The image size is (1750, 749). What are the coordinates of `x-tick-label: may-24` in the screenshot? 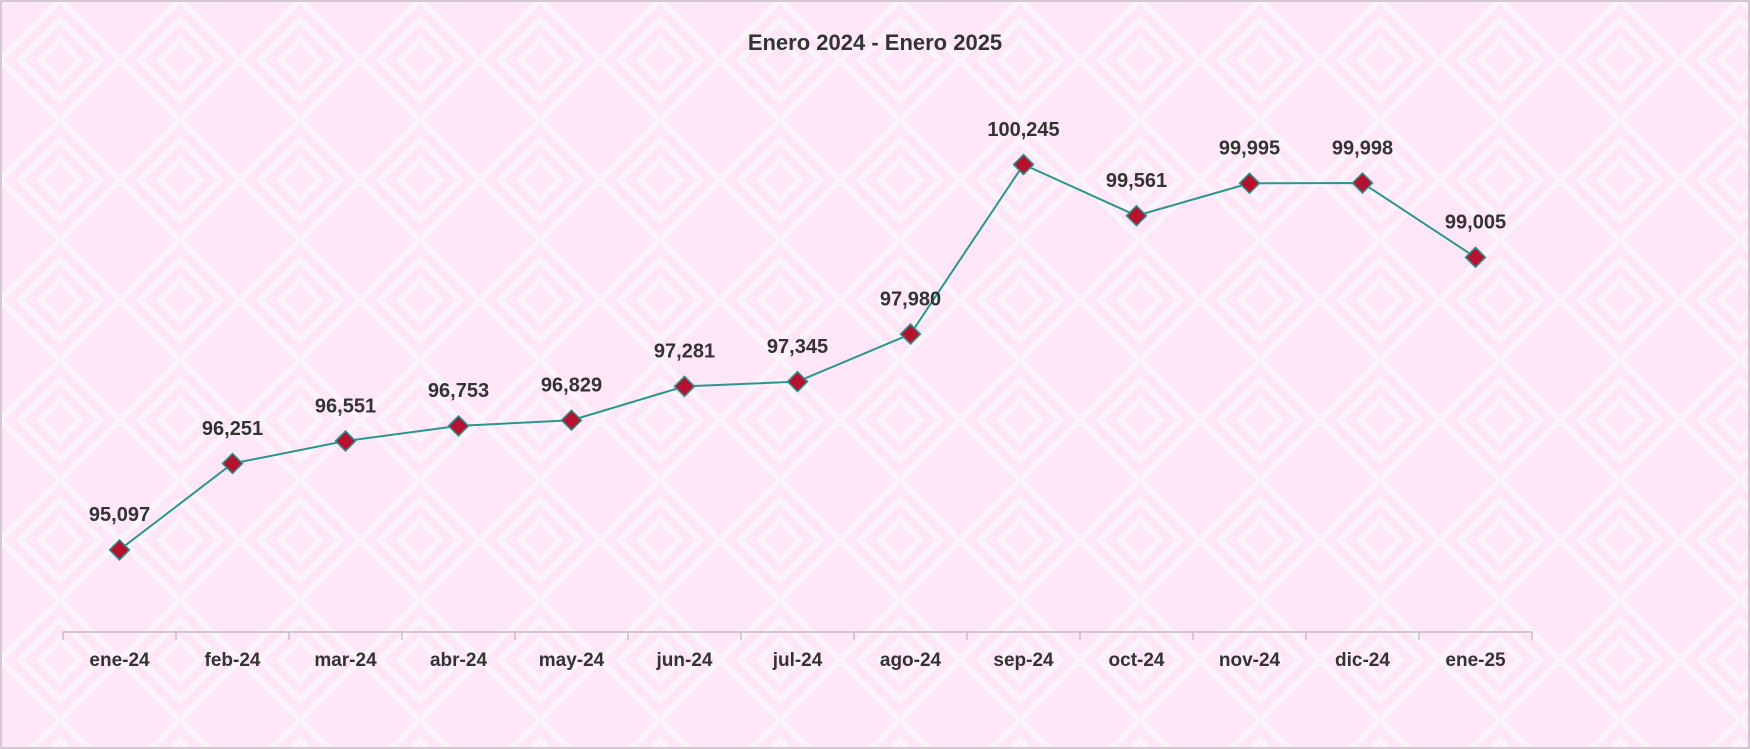 It's located at (572, 660).